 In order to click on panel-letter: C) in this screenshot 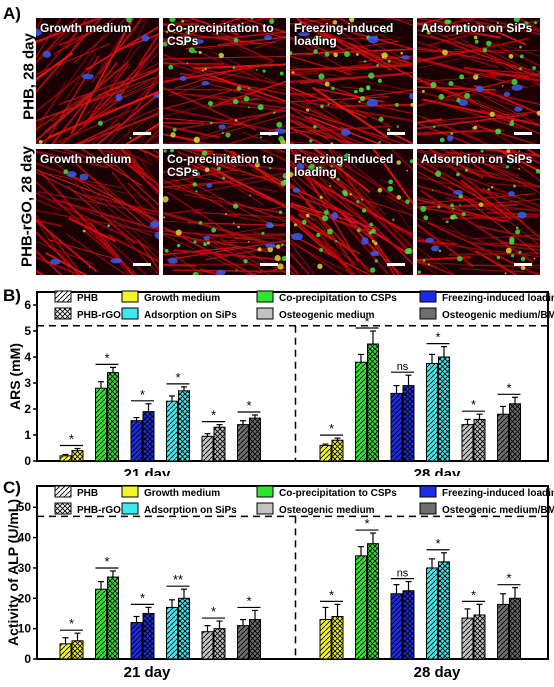, I will do `click(12, 487)`.